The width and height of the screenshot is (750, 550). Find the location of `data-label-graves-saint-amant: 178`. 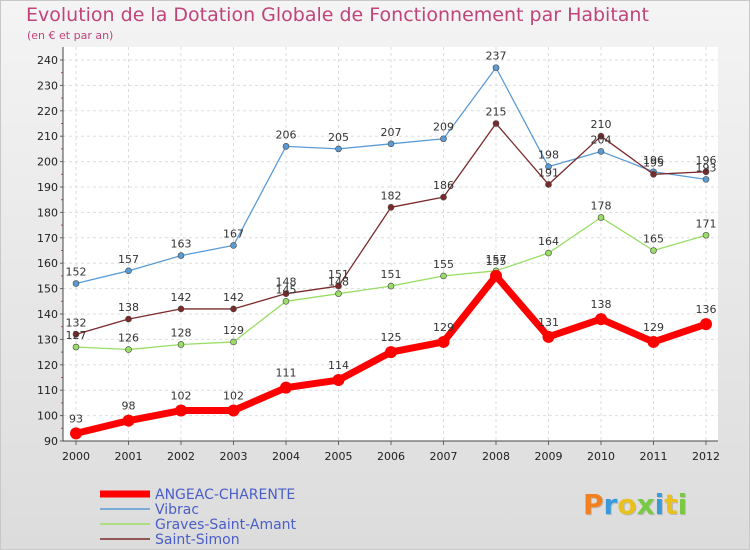

data-label-graves-saint-amant: 178 is located at coordinates (601, 205).